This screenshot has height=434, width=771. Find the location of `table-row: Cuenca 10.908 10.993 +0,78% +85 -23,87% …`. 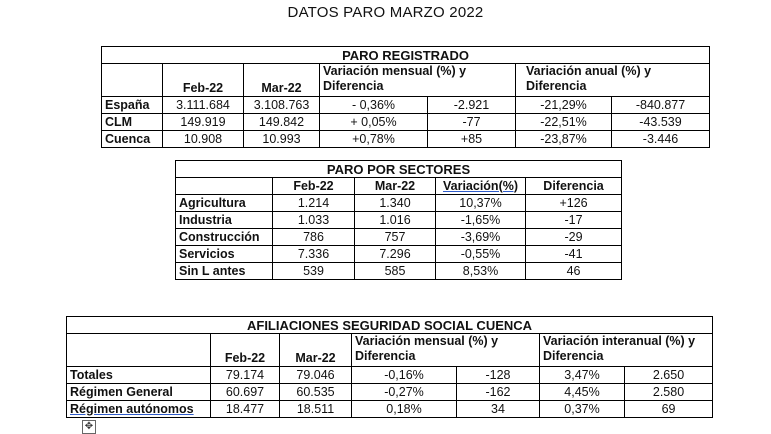

table-row: Cuenca 10.908 10.993 +0,78% +85 -23,87% … is located at coordinates (406, 139).